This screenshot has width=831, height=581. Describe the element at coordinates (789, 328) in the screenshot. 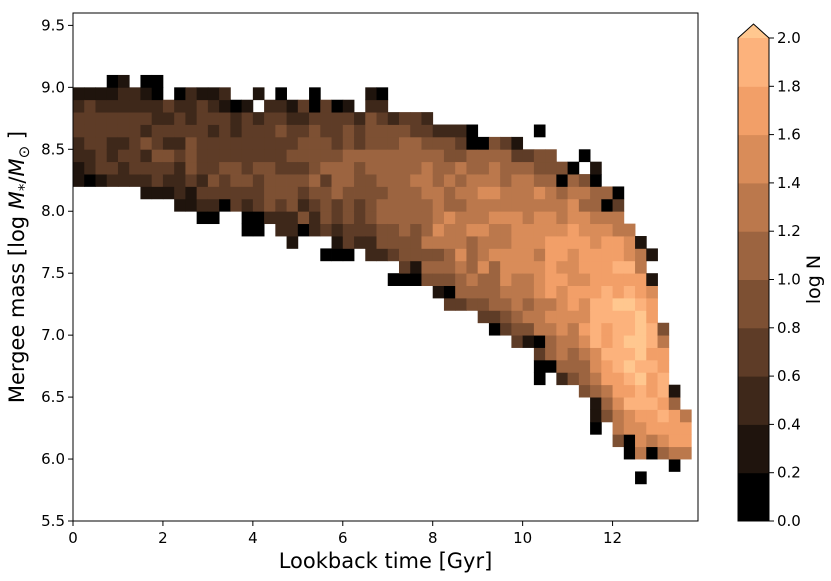

I see `colorbar-tick-label: 0.8` at that location.